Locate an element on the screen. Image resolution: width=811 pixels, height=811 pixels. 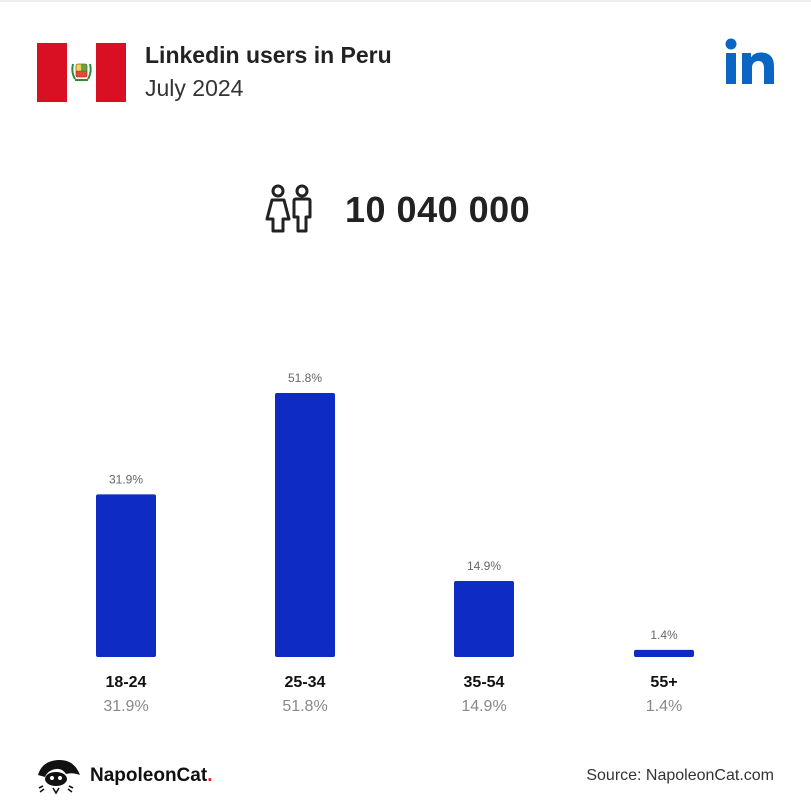
peru-flag-icon is located at coordinates (81, 72).